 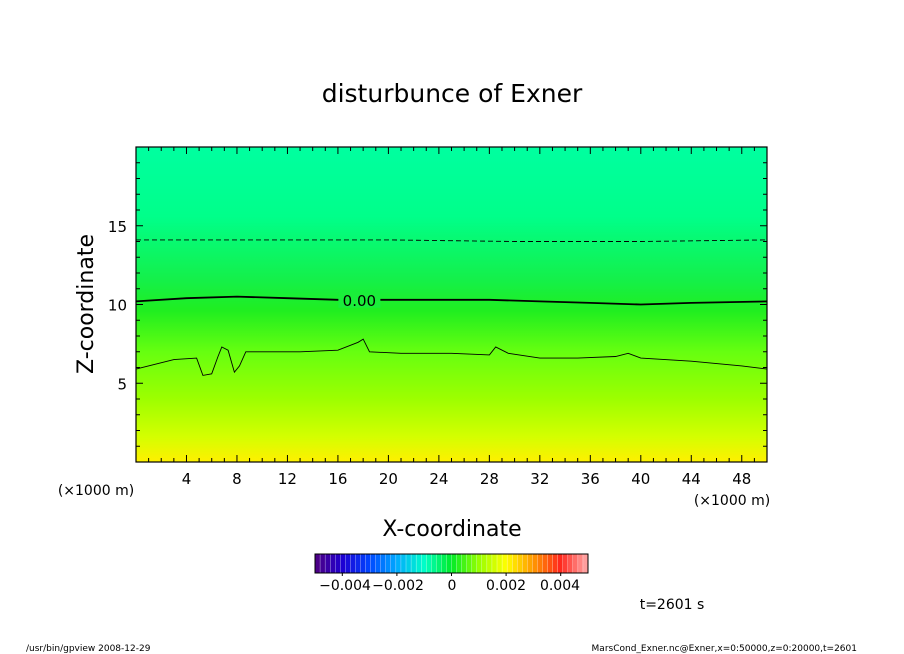 What do you see at coordinates (337, 479) in the screenshot?
I see `x-tick-label-16: 16` at bounding box center [337, 479].